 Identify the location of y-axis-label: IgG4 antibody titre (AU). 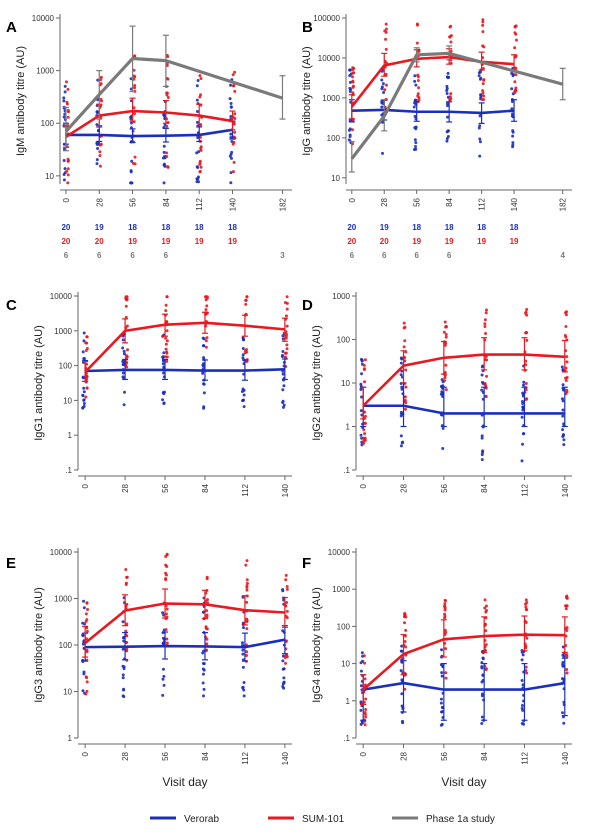
(317, 645).